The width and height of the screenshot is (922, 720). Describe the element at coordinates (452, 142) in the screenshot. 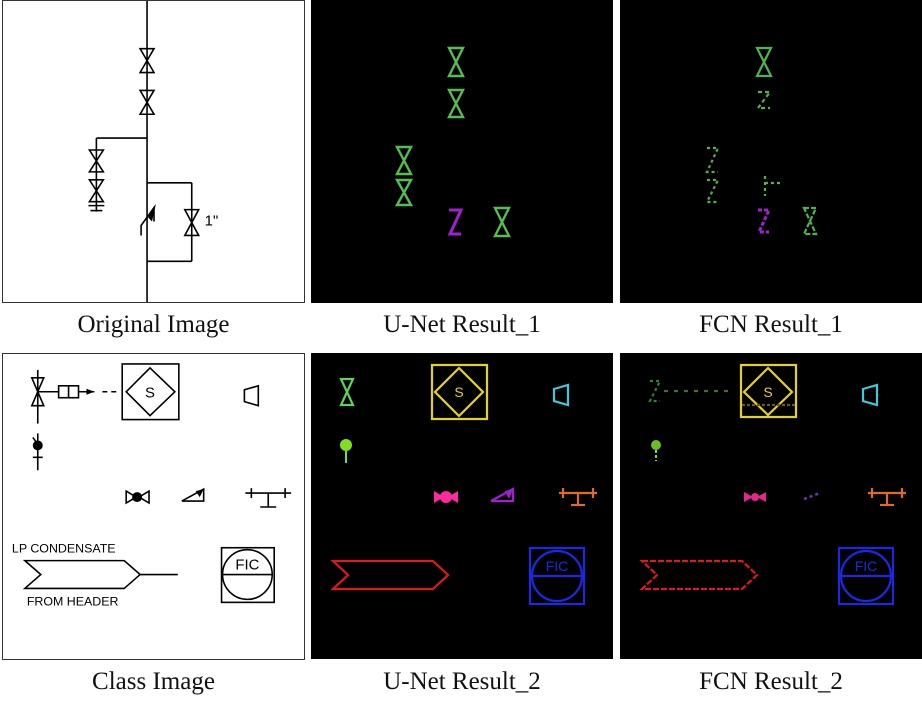

I see `unet-result-1-segmentation` at that location.